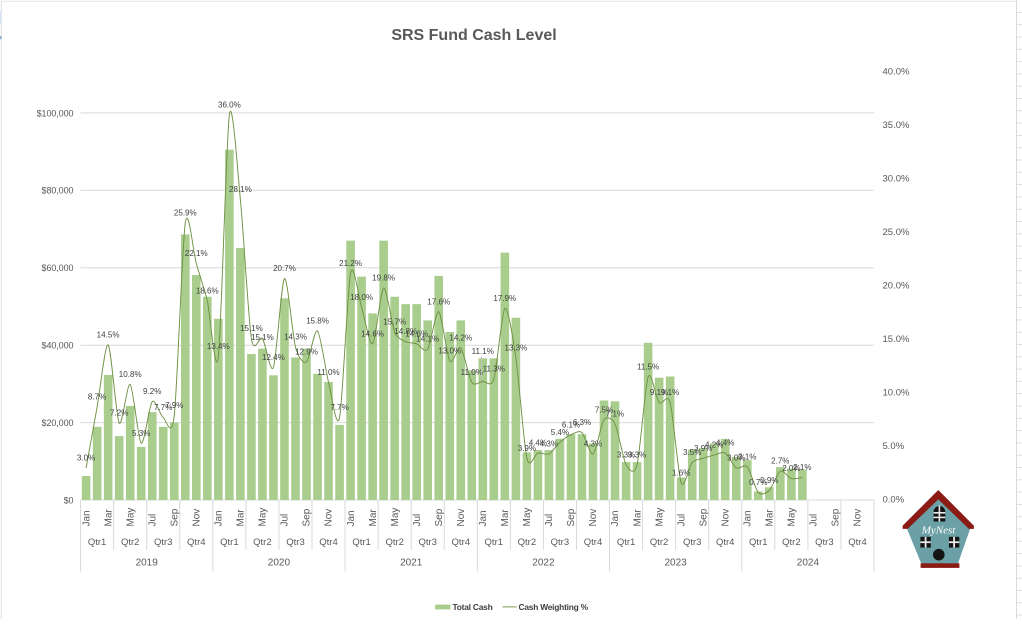 The width and height of the screenshot is (1022, 624). What do you see at coordinates (58, 423) in the screenshot?
I see `svg-text: $20,000` at bounding box center [58, 423].